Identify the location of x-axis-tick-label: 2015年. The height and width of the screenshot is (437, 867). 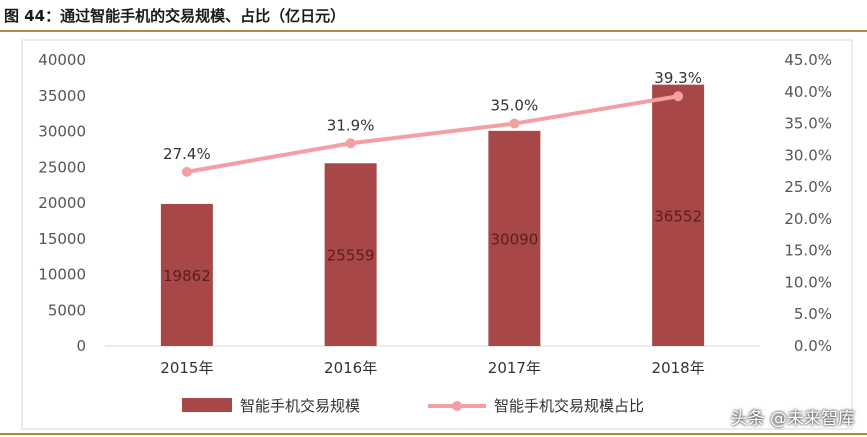
(186, 368).